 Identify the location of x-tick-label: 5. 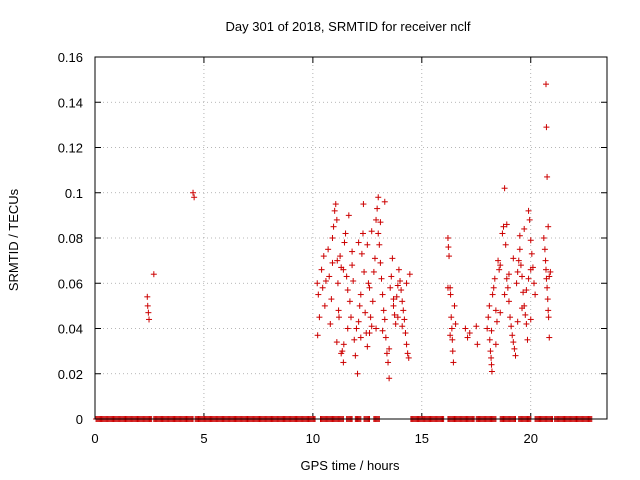
(203, 438).